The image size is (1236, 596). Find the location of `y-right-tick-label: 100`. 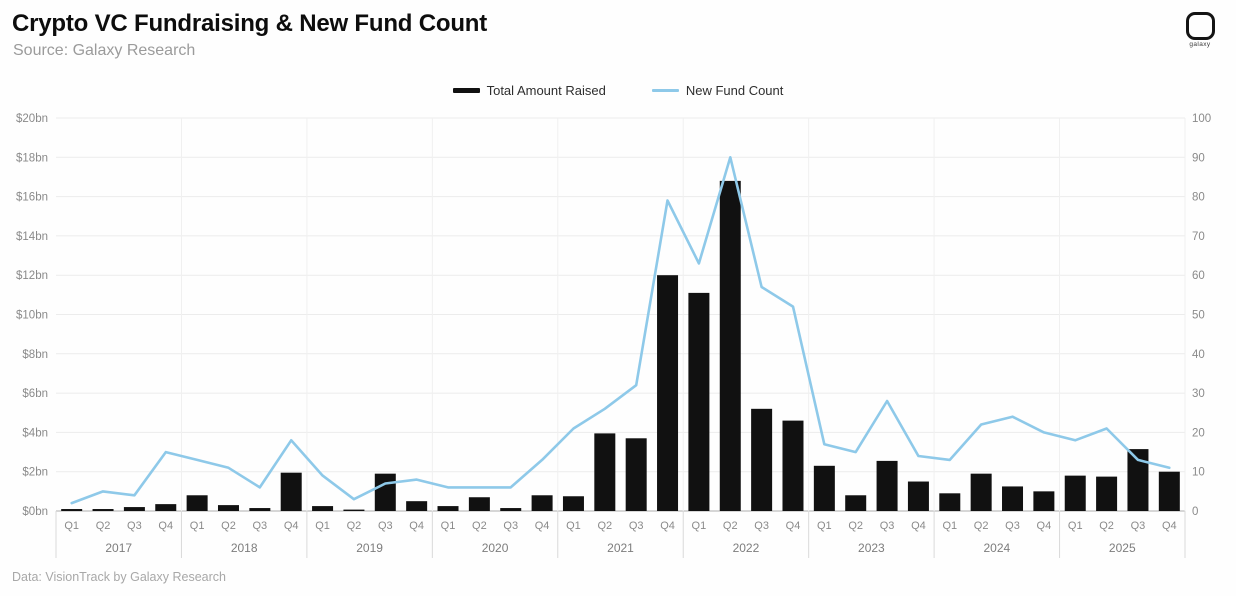

y-right-tick-label: 100 is located at coordinates (1201, 119).